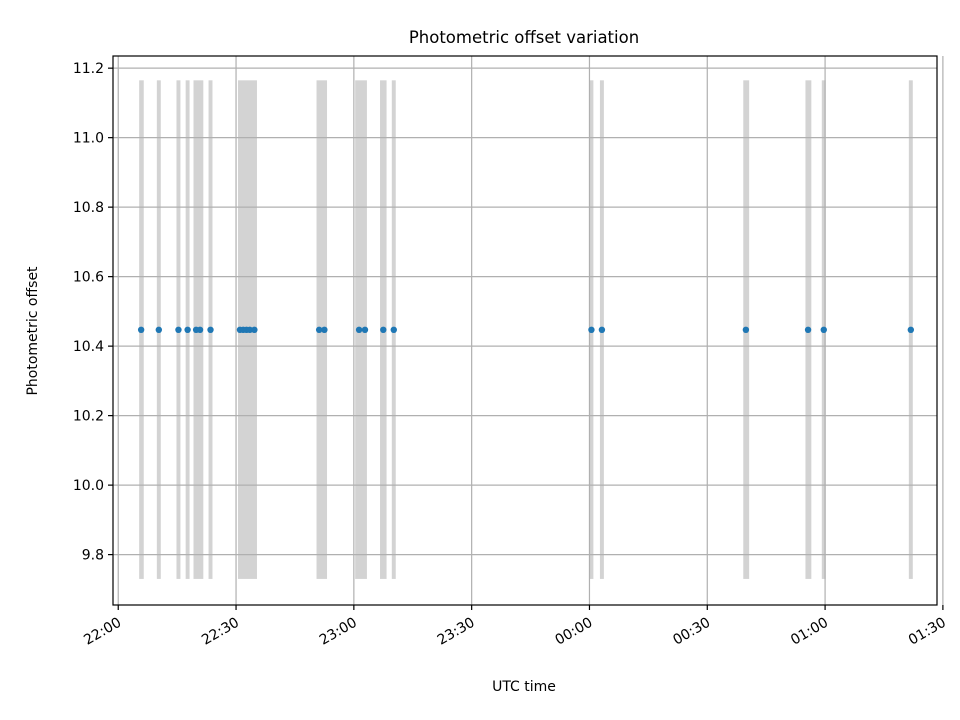 This screenshot has width=960, height=720. I want to click on y-axis-label: Photometric offset, so click(33, 331).